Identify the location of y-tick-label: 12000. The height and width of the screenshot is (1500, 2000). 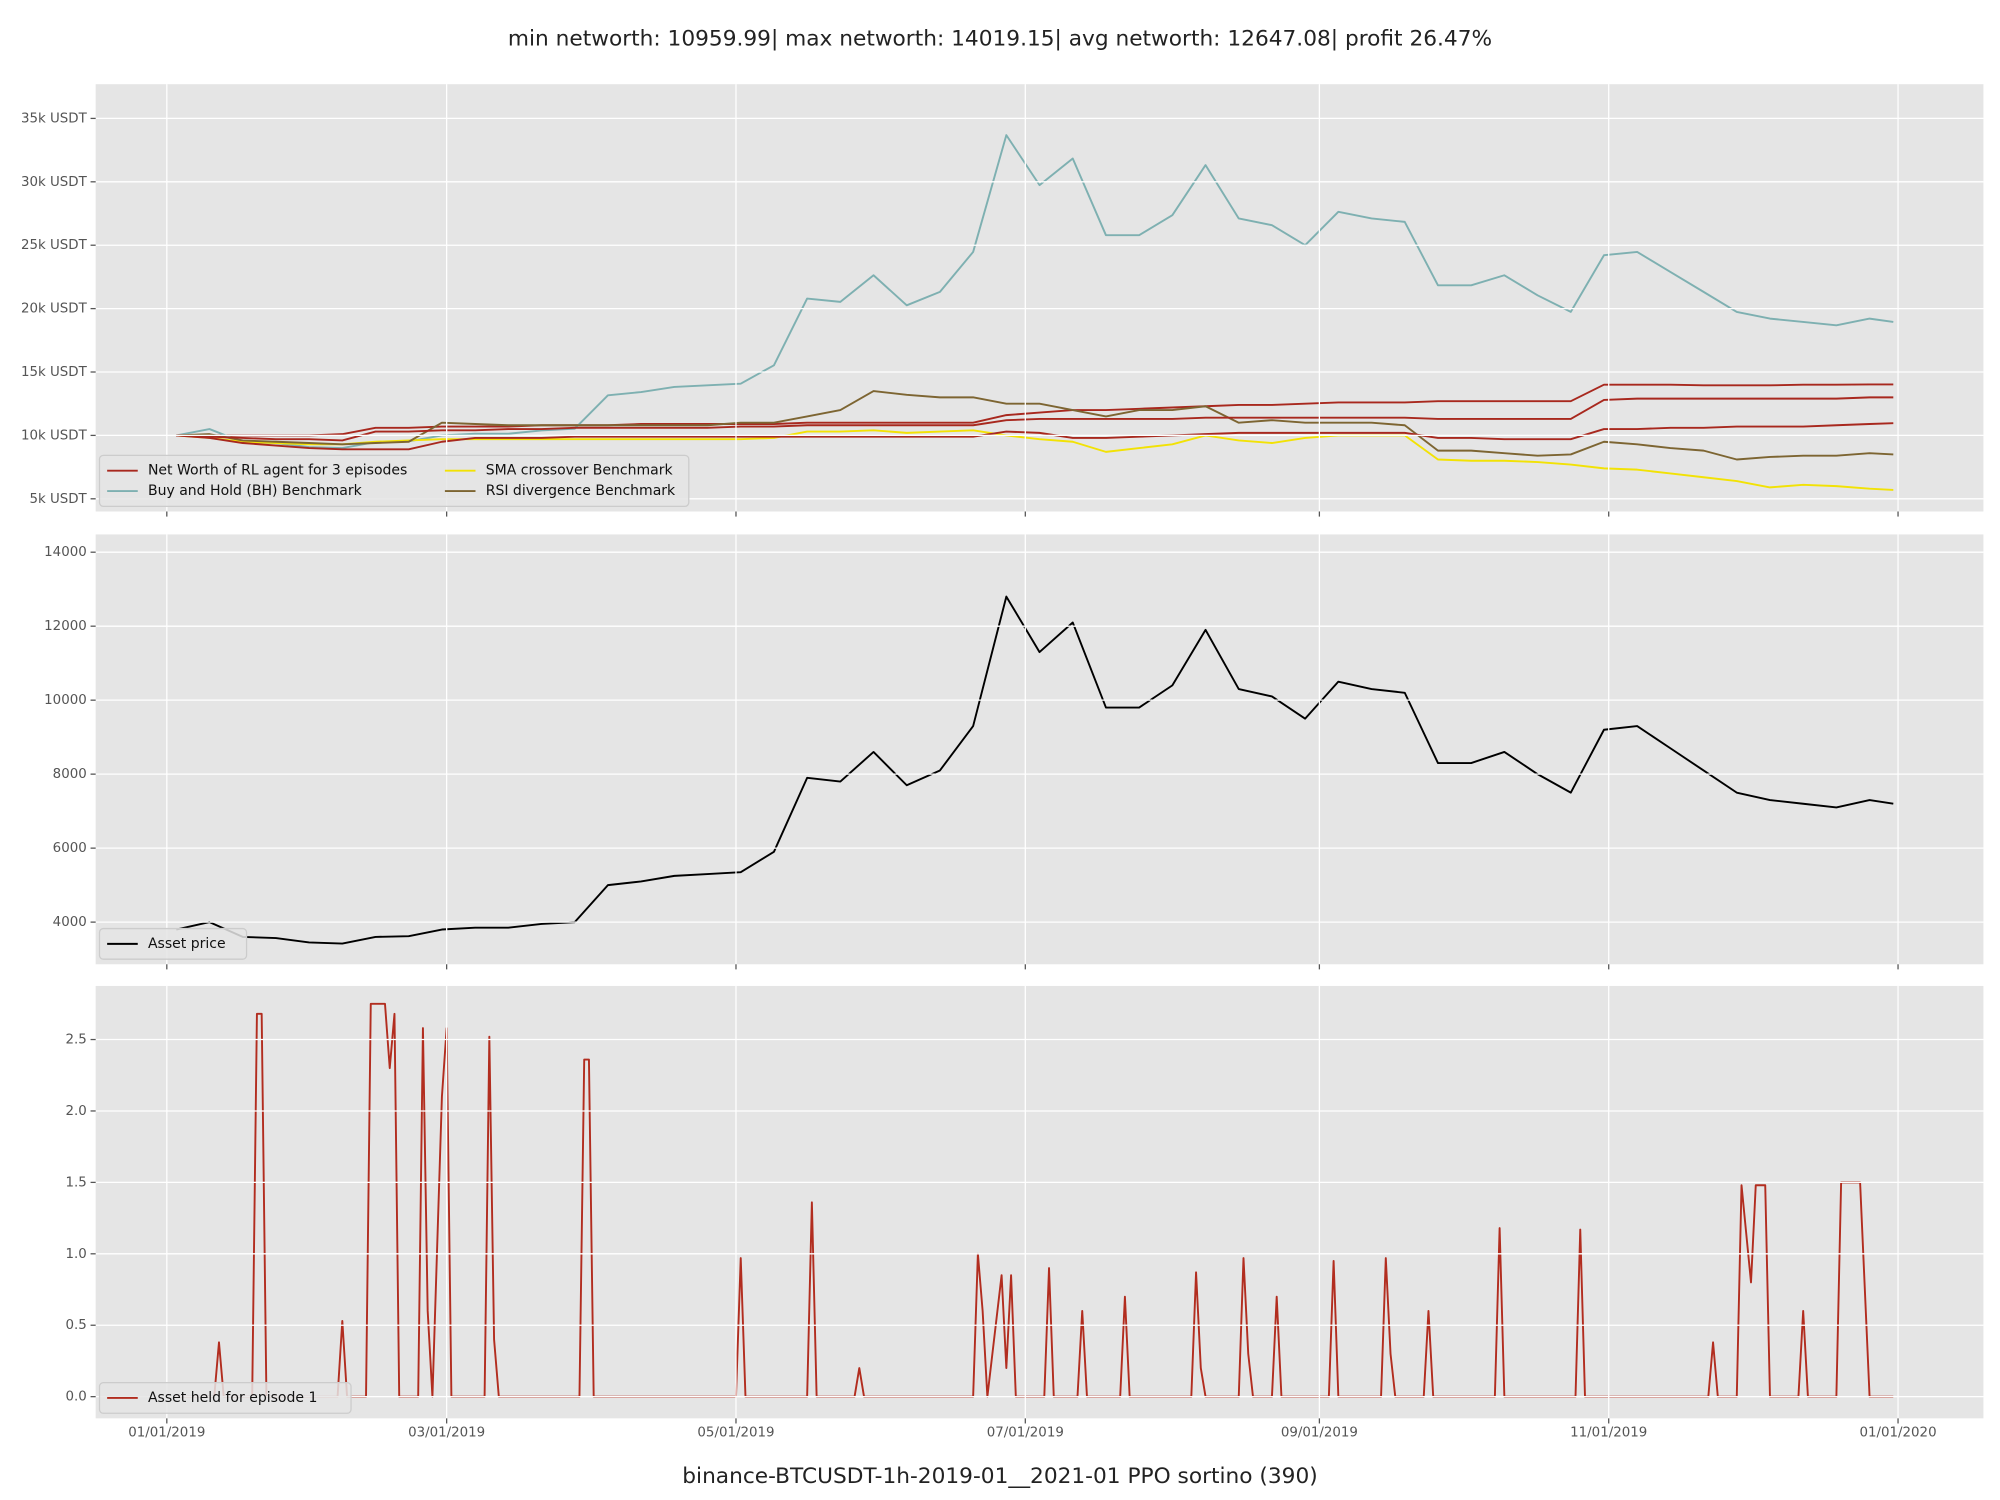
(65, 626).